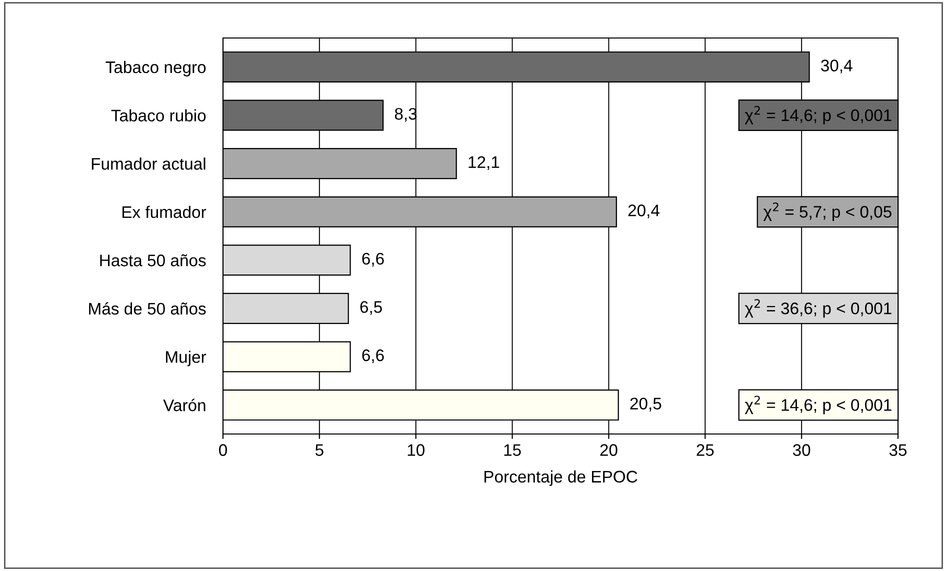  I want to click on x-tick-label: 20, so click(609, 450).